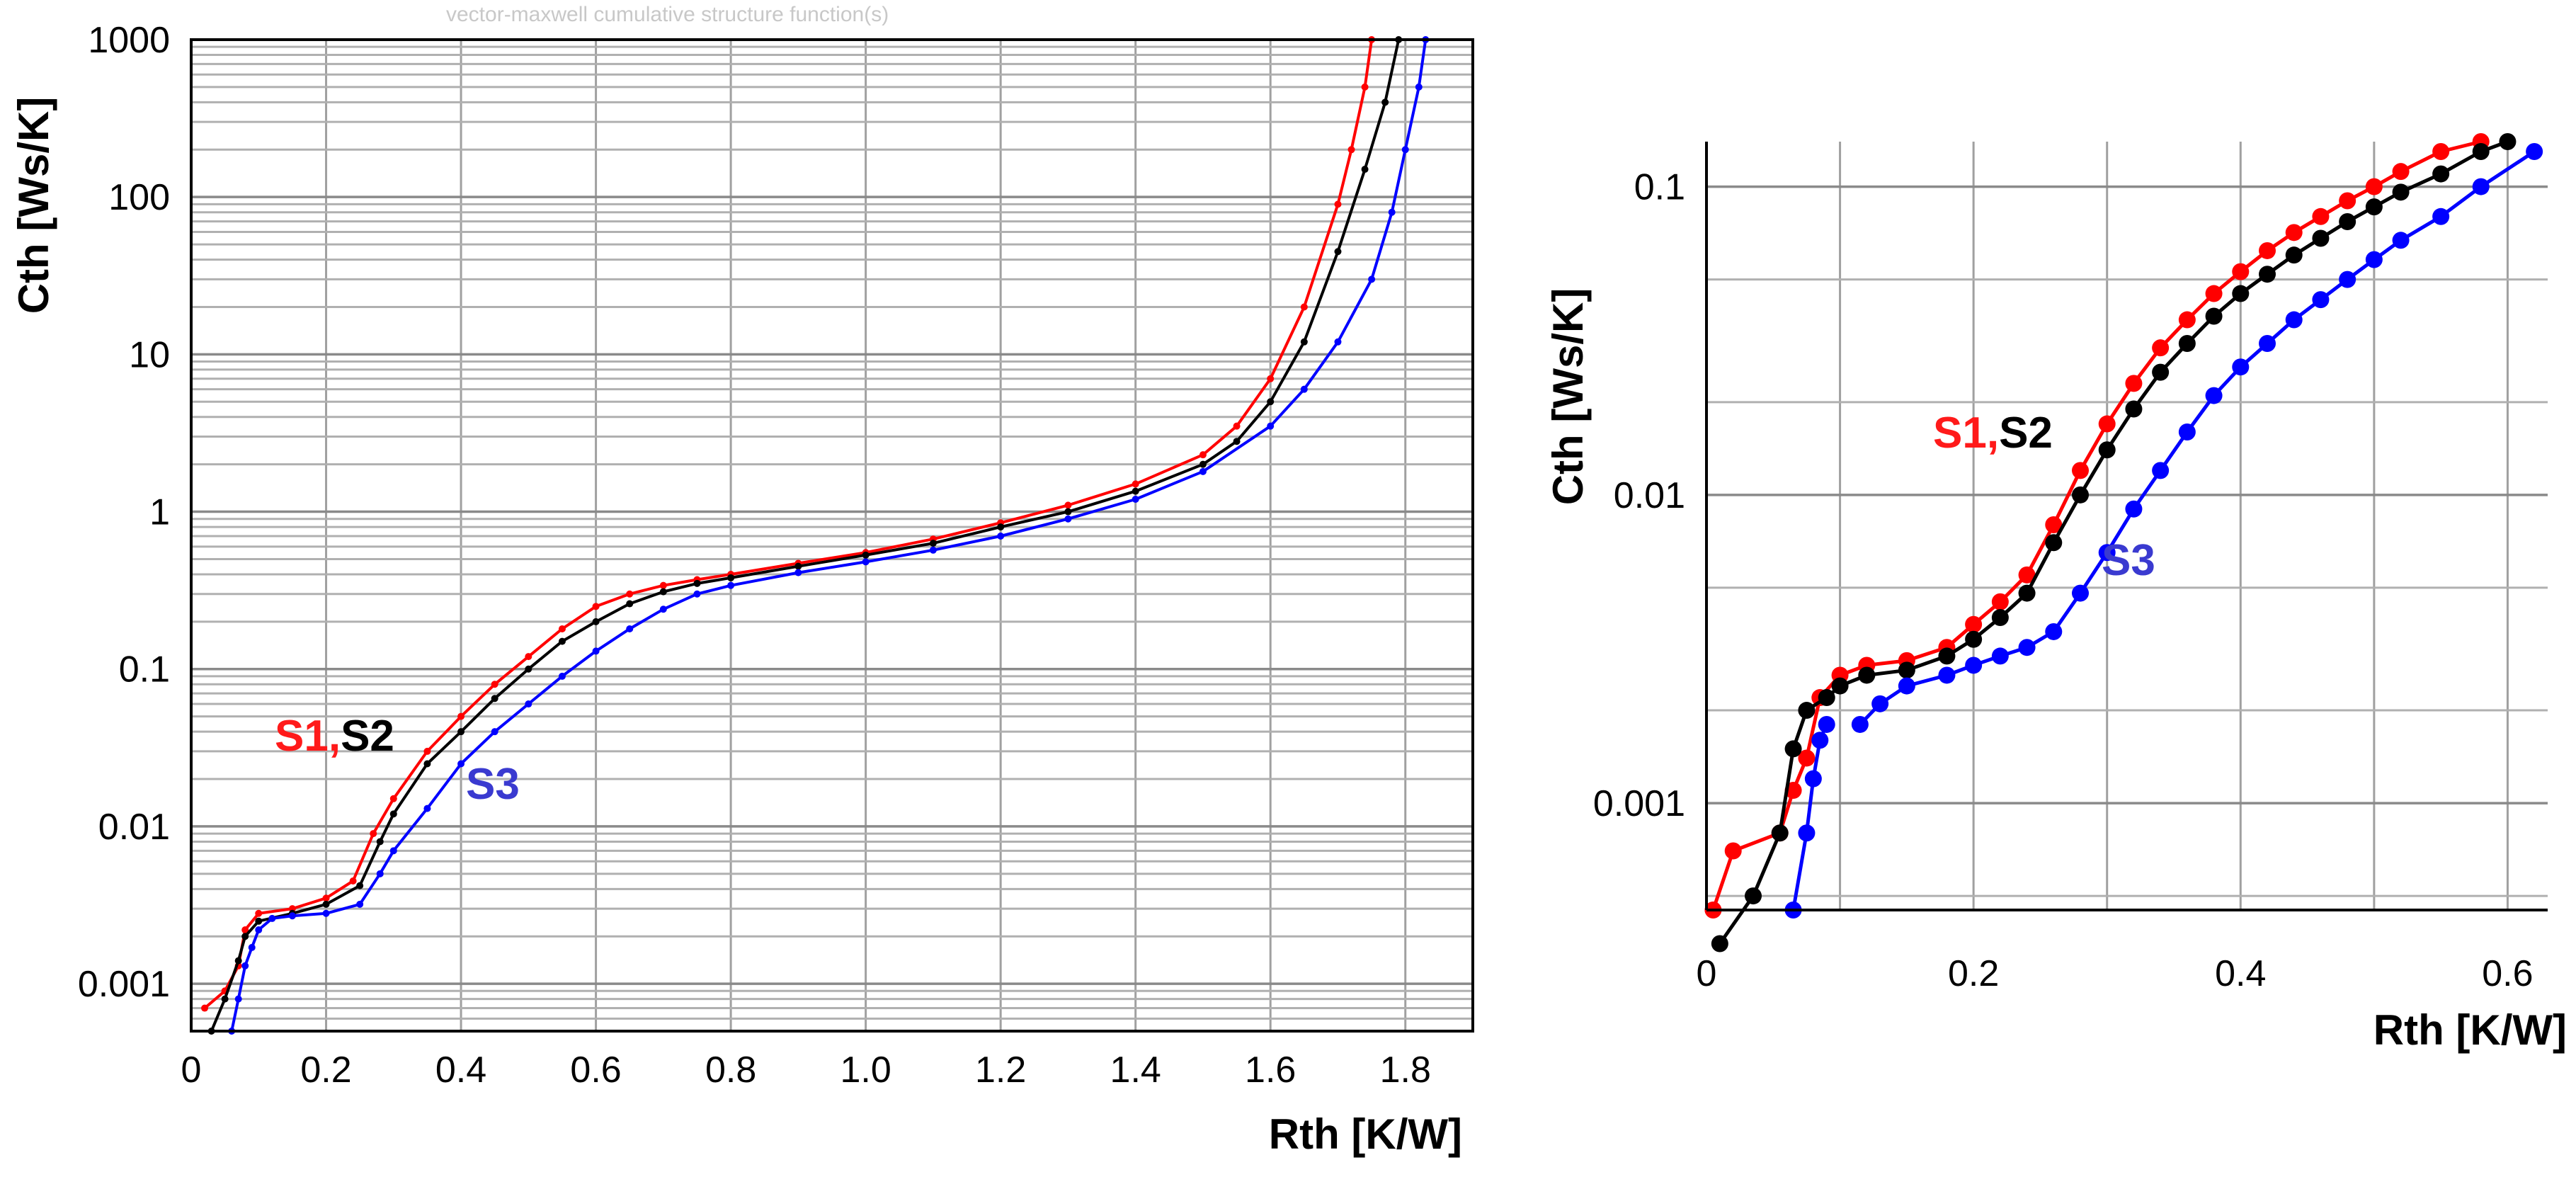 Image resolution: width=2576 pixels, height=1177 pixels. What do you see at coordinates (368, 737) in the screenshot?
I see `annotation-s2: S2` at bounding box center [368, 737].